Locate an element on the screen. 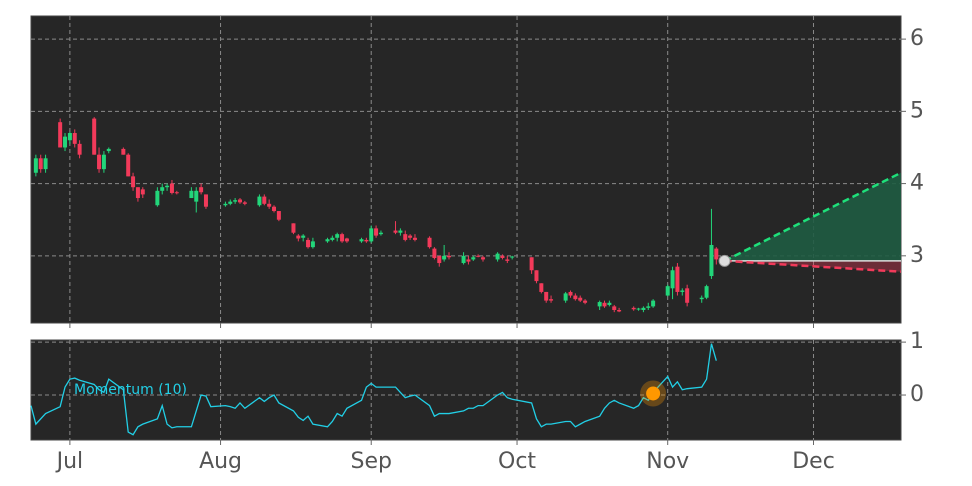 The height and width of the screenshot is (486, 972). y-tick-label: 6 is located at coordinates (917, 38).